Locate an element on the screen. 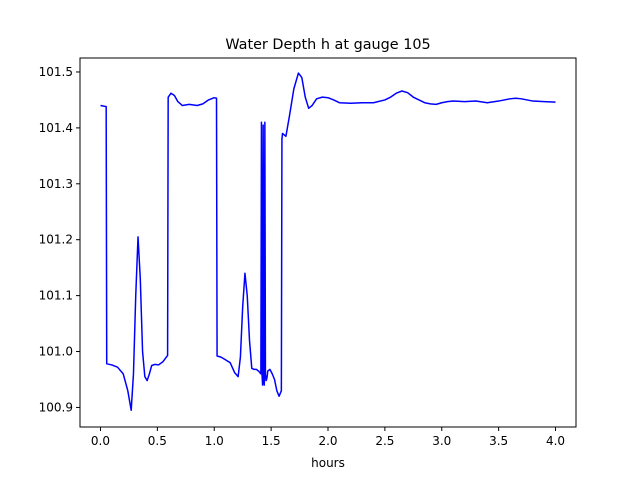 This screenshot has width=640, height=480. y-tick-label: 101.5 is located at coordinates (56, 72).